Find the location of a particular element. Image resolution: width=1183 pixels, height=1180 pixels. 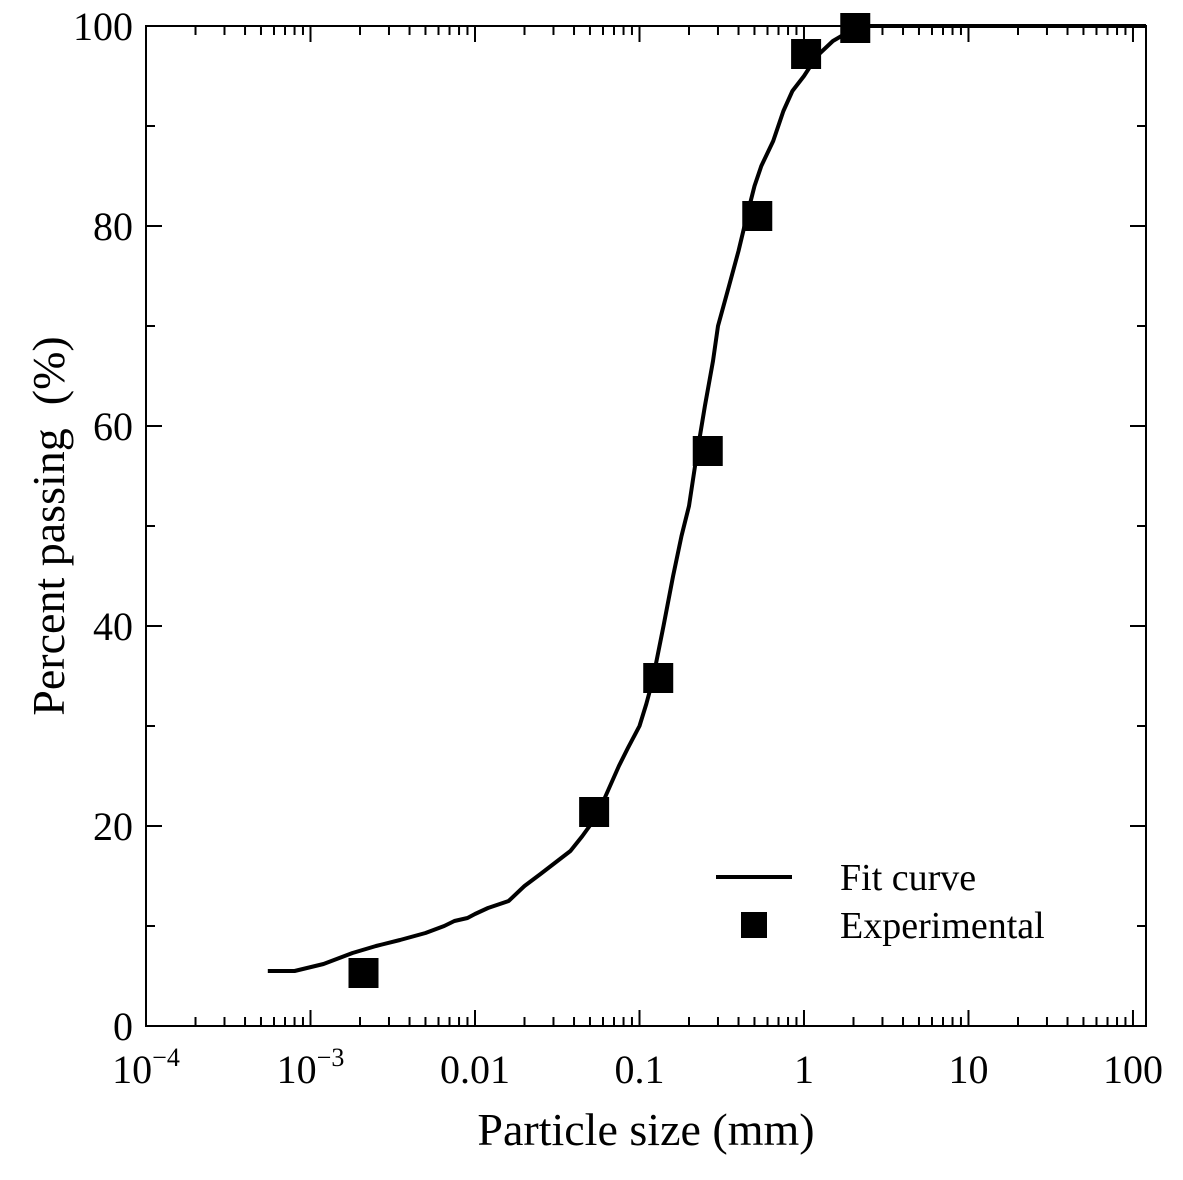

x-tick-labels: 10⁻⁴ 10⁻³ 0.01 0.1 1 10 100 is located at coordinates (637, 1067).